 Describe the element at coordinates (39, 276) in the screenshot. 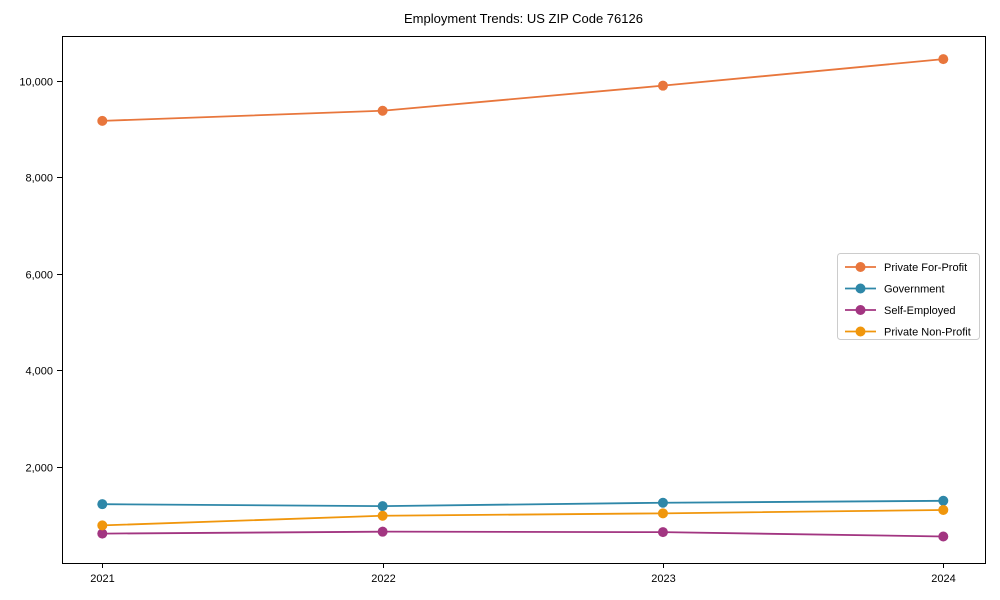

I see `y-tick-label: 6,000` at that location.